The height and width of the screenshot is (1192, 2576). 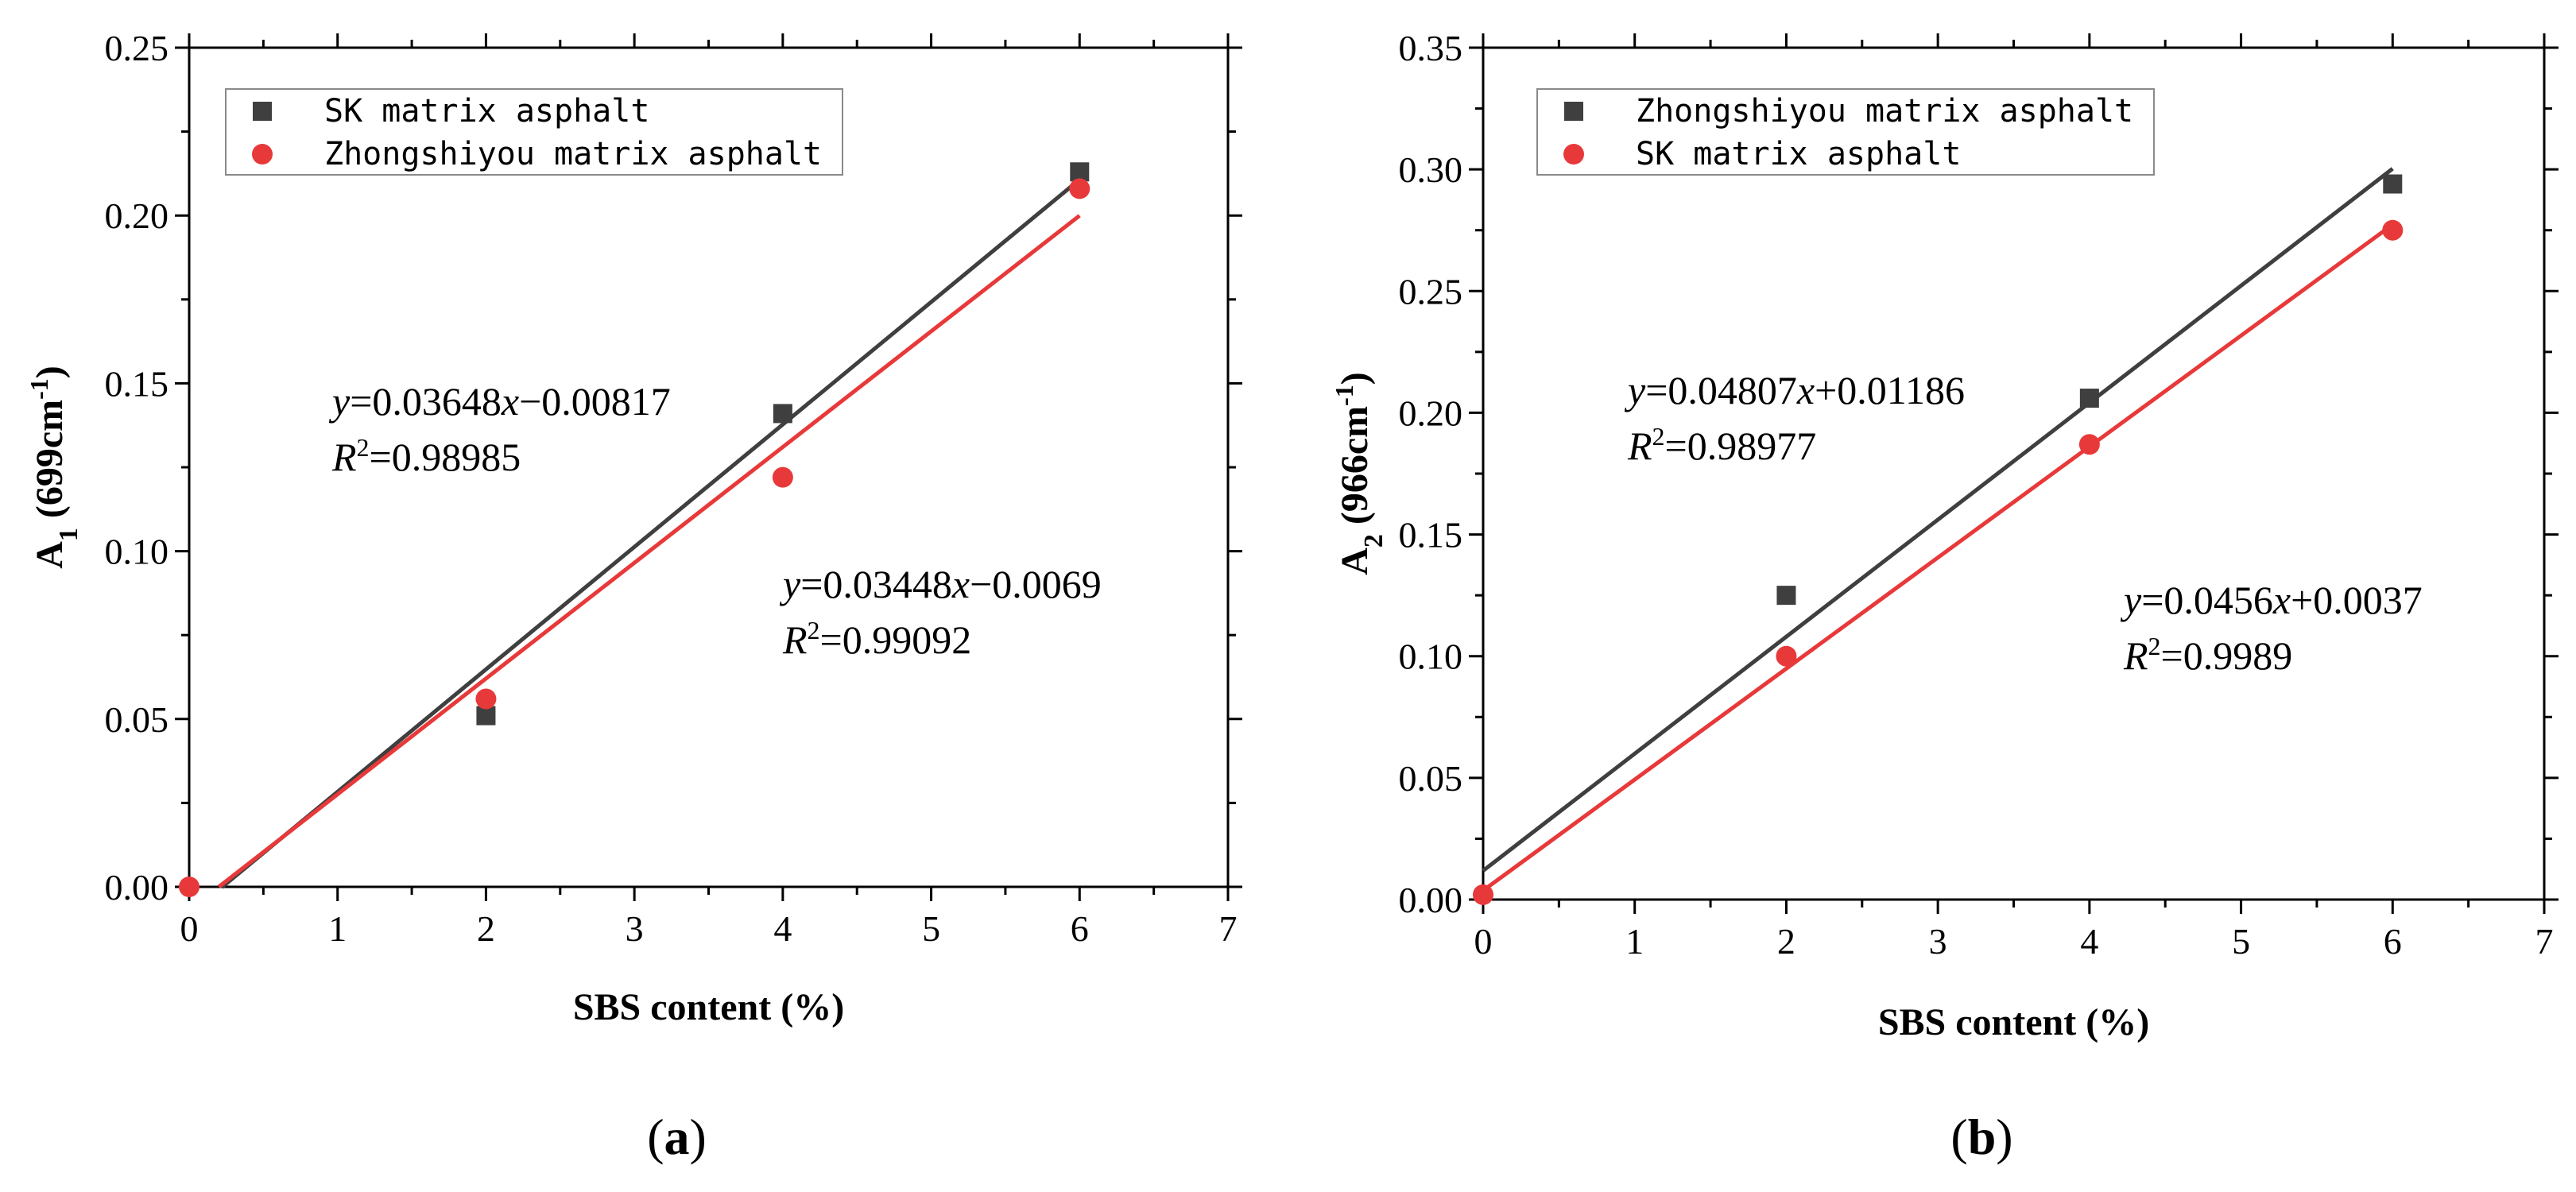 What do you see at coordinates (677, 1137) in the screenshot?
I see `panel-label: (a)` at bounding box center [677, 1137].